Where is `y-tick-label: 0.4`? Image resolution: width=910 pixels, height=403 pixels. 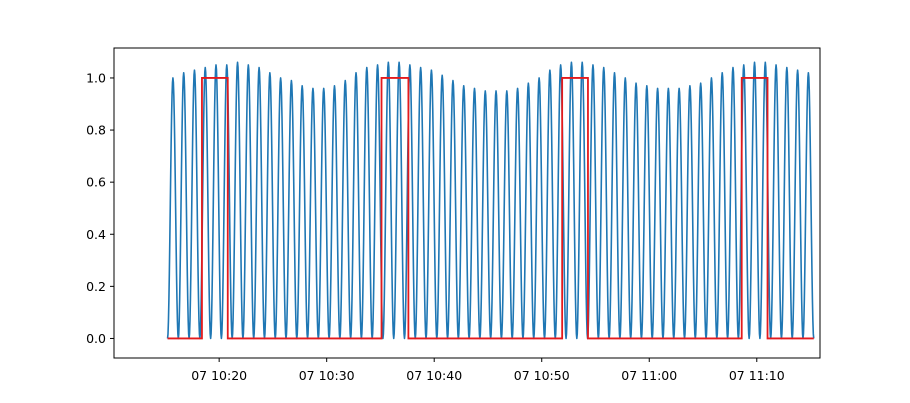 y-tick-label: 0.4 is located at coordinates (96, 234).